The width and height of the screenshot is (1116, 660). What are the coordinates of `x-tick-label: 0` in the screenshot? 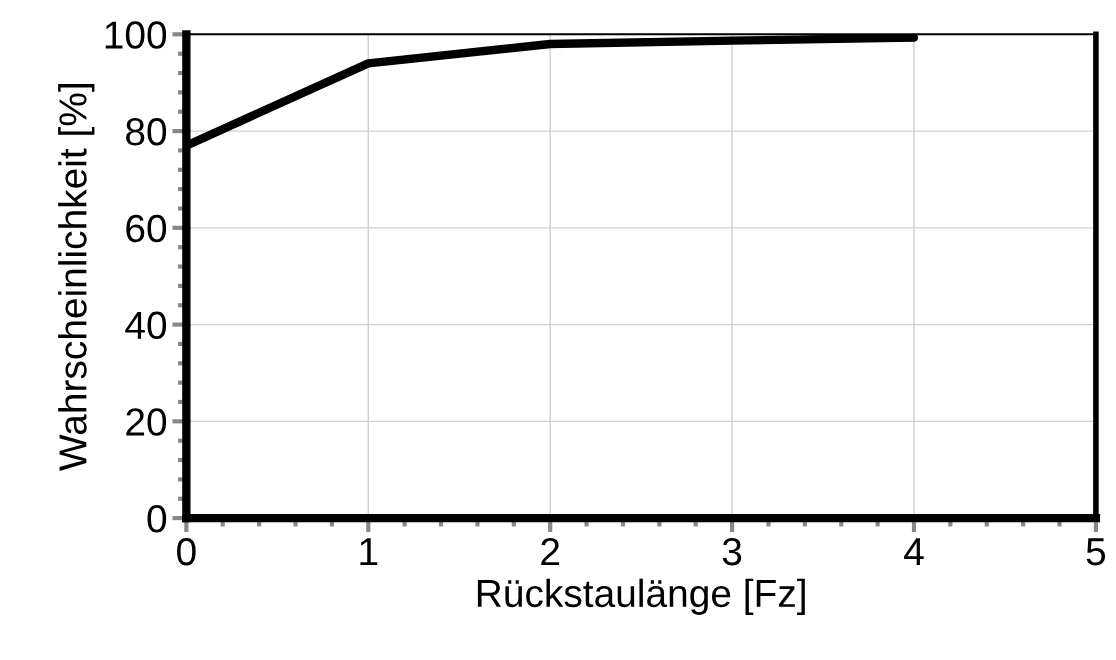 It's located at (186, 551).